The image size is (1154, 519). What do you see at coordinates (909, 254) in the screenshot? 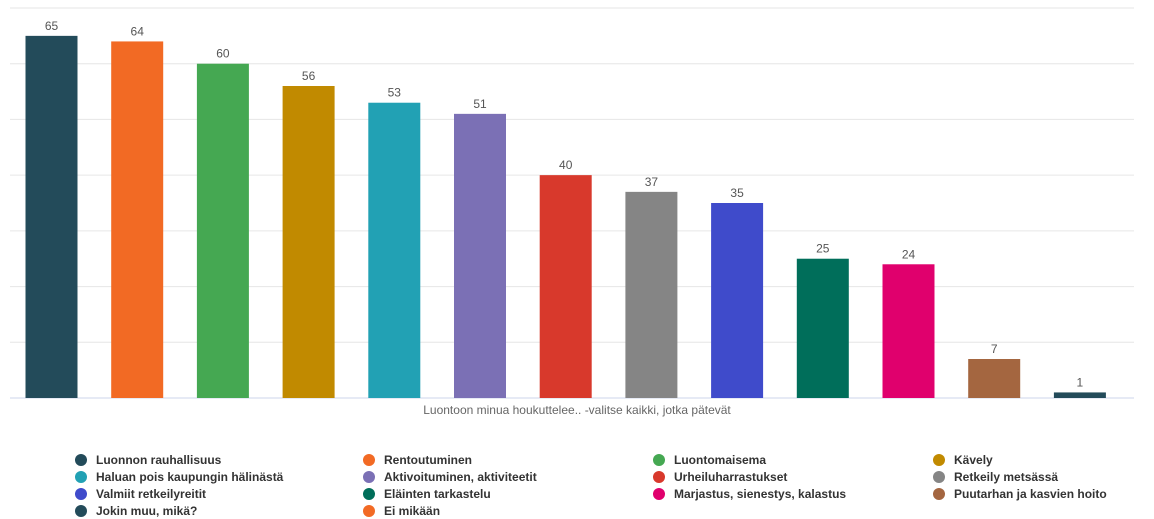
I see `data-label: 24` at bounding box center [909, 254].